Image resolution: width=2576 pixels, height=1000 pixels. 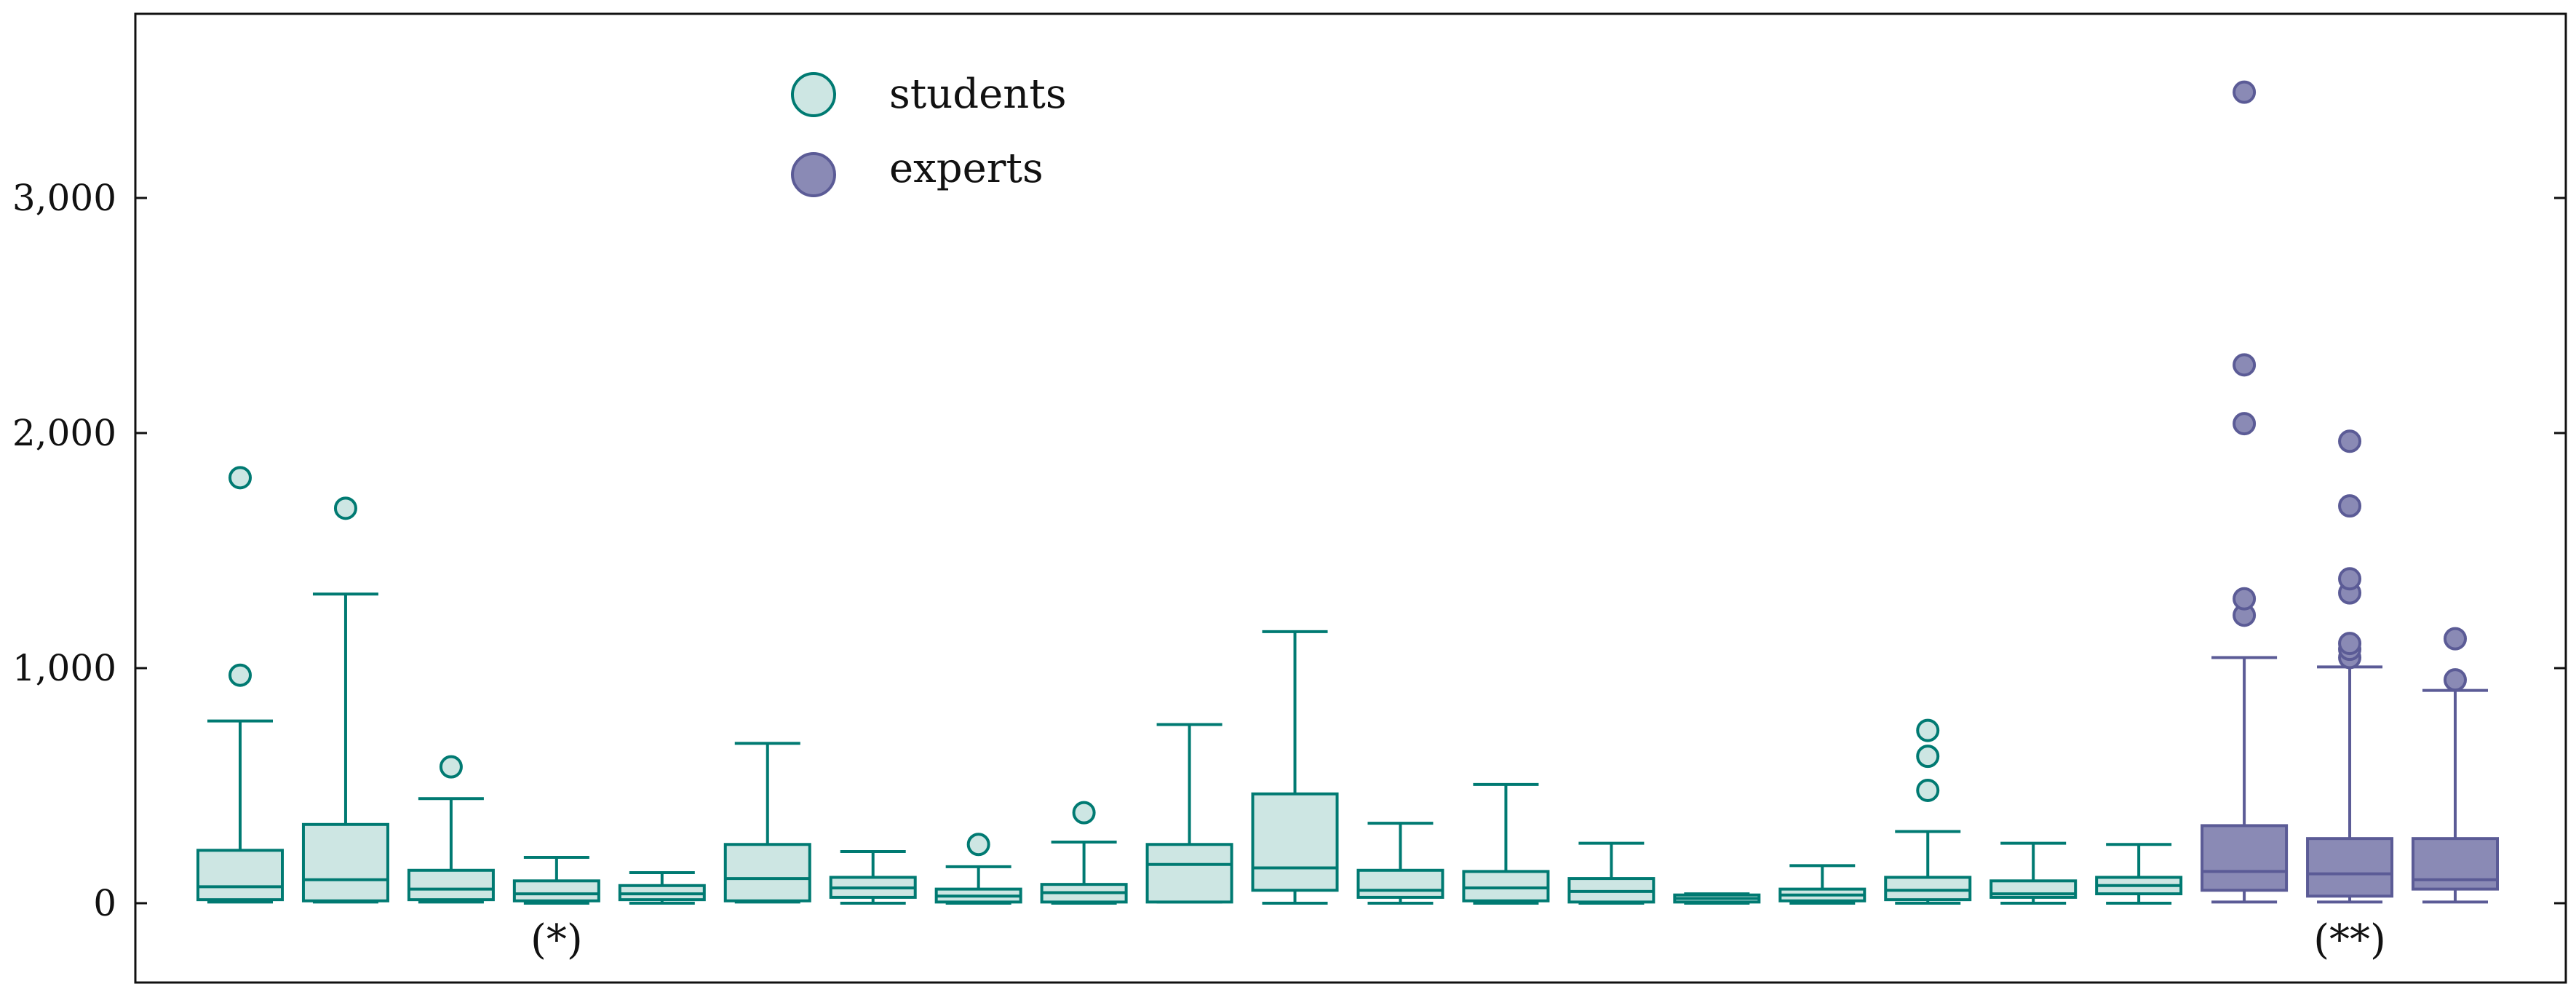 I want to click on legend-label-experts: experts, so click(x=966, y=168).